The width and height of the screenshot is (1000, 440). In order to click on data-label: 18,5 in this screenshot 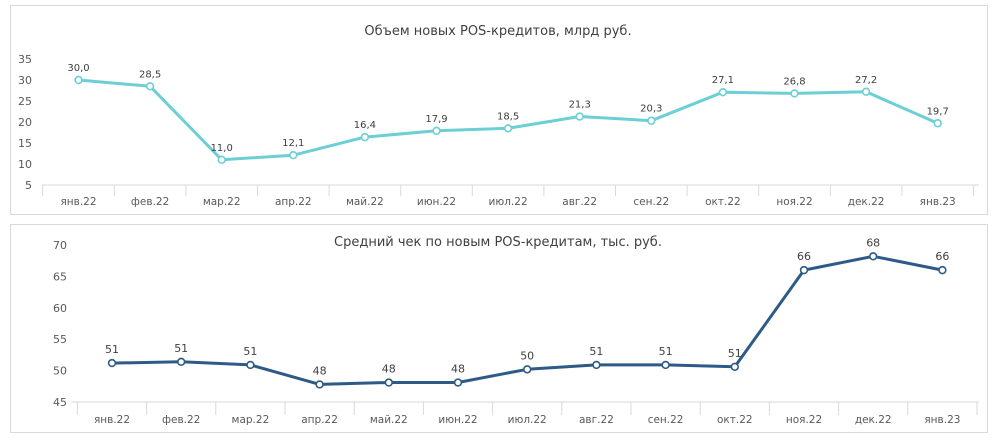, I will do `click(508, 116)`.